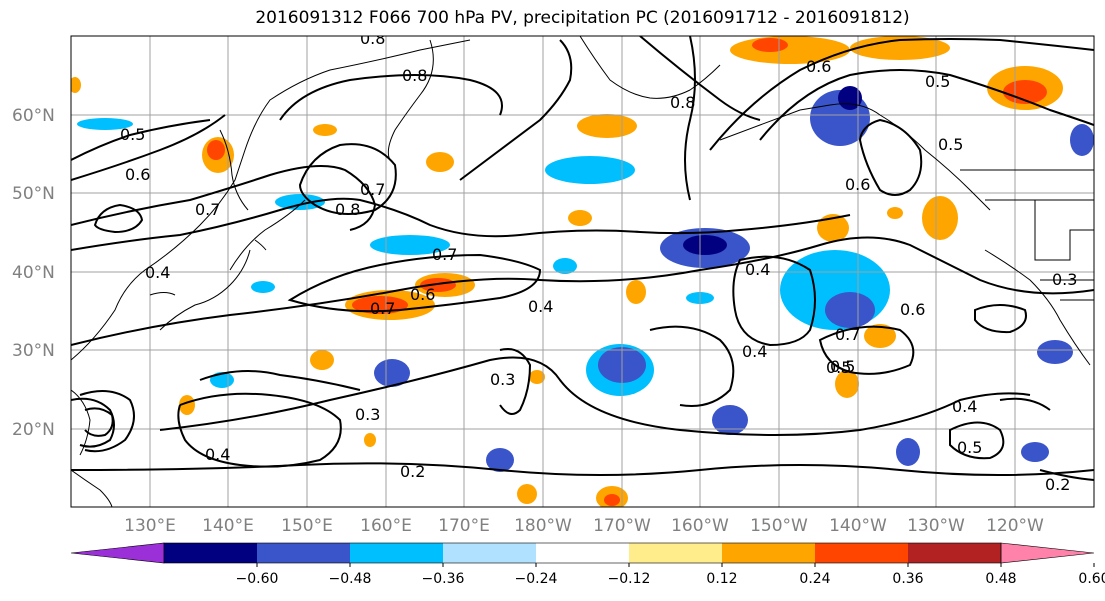 The width and height of the screenshot is (1105, 601). I want to click on lon-label: 120°W, so click(1015, 526).